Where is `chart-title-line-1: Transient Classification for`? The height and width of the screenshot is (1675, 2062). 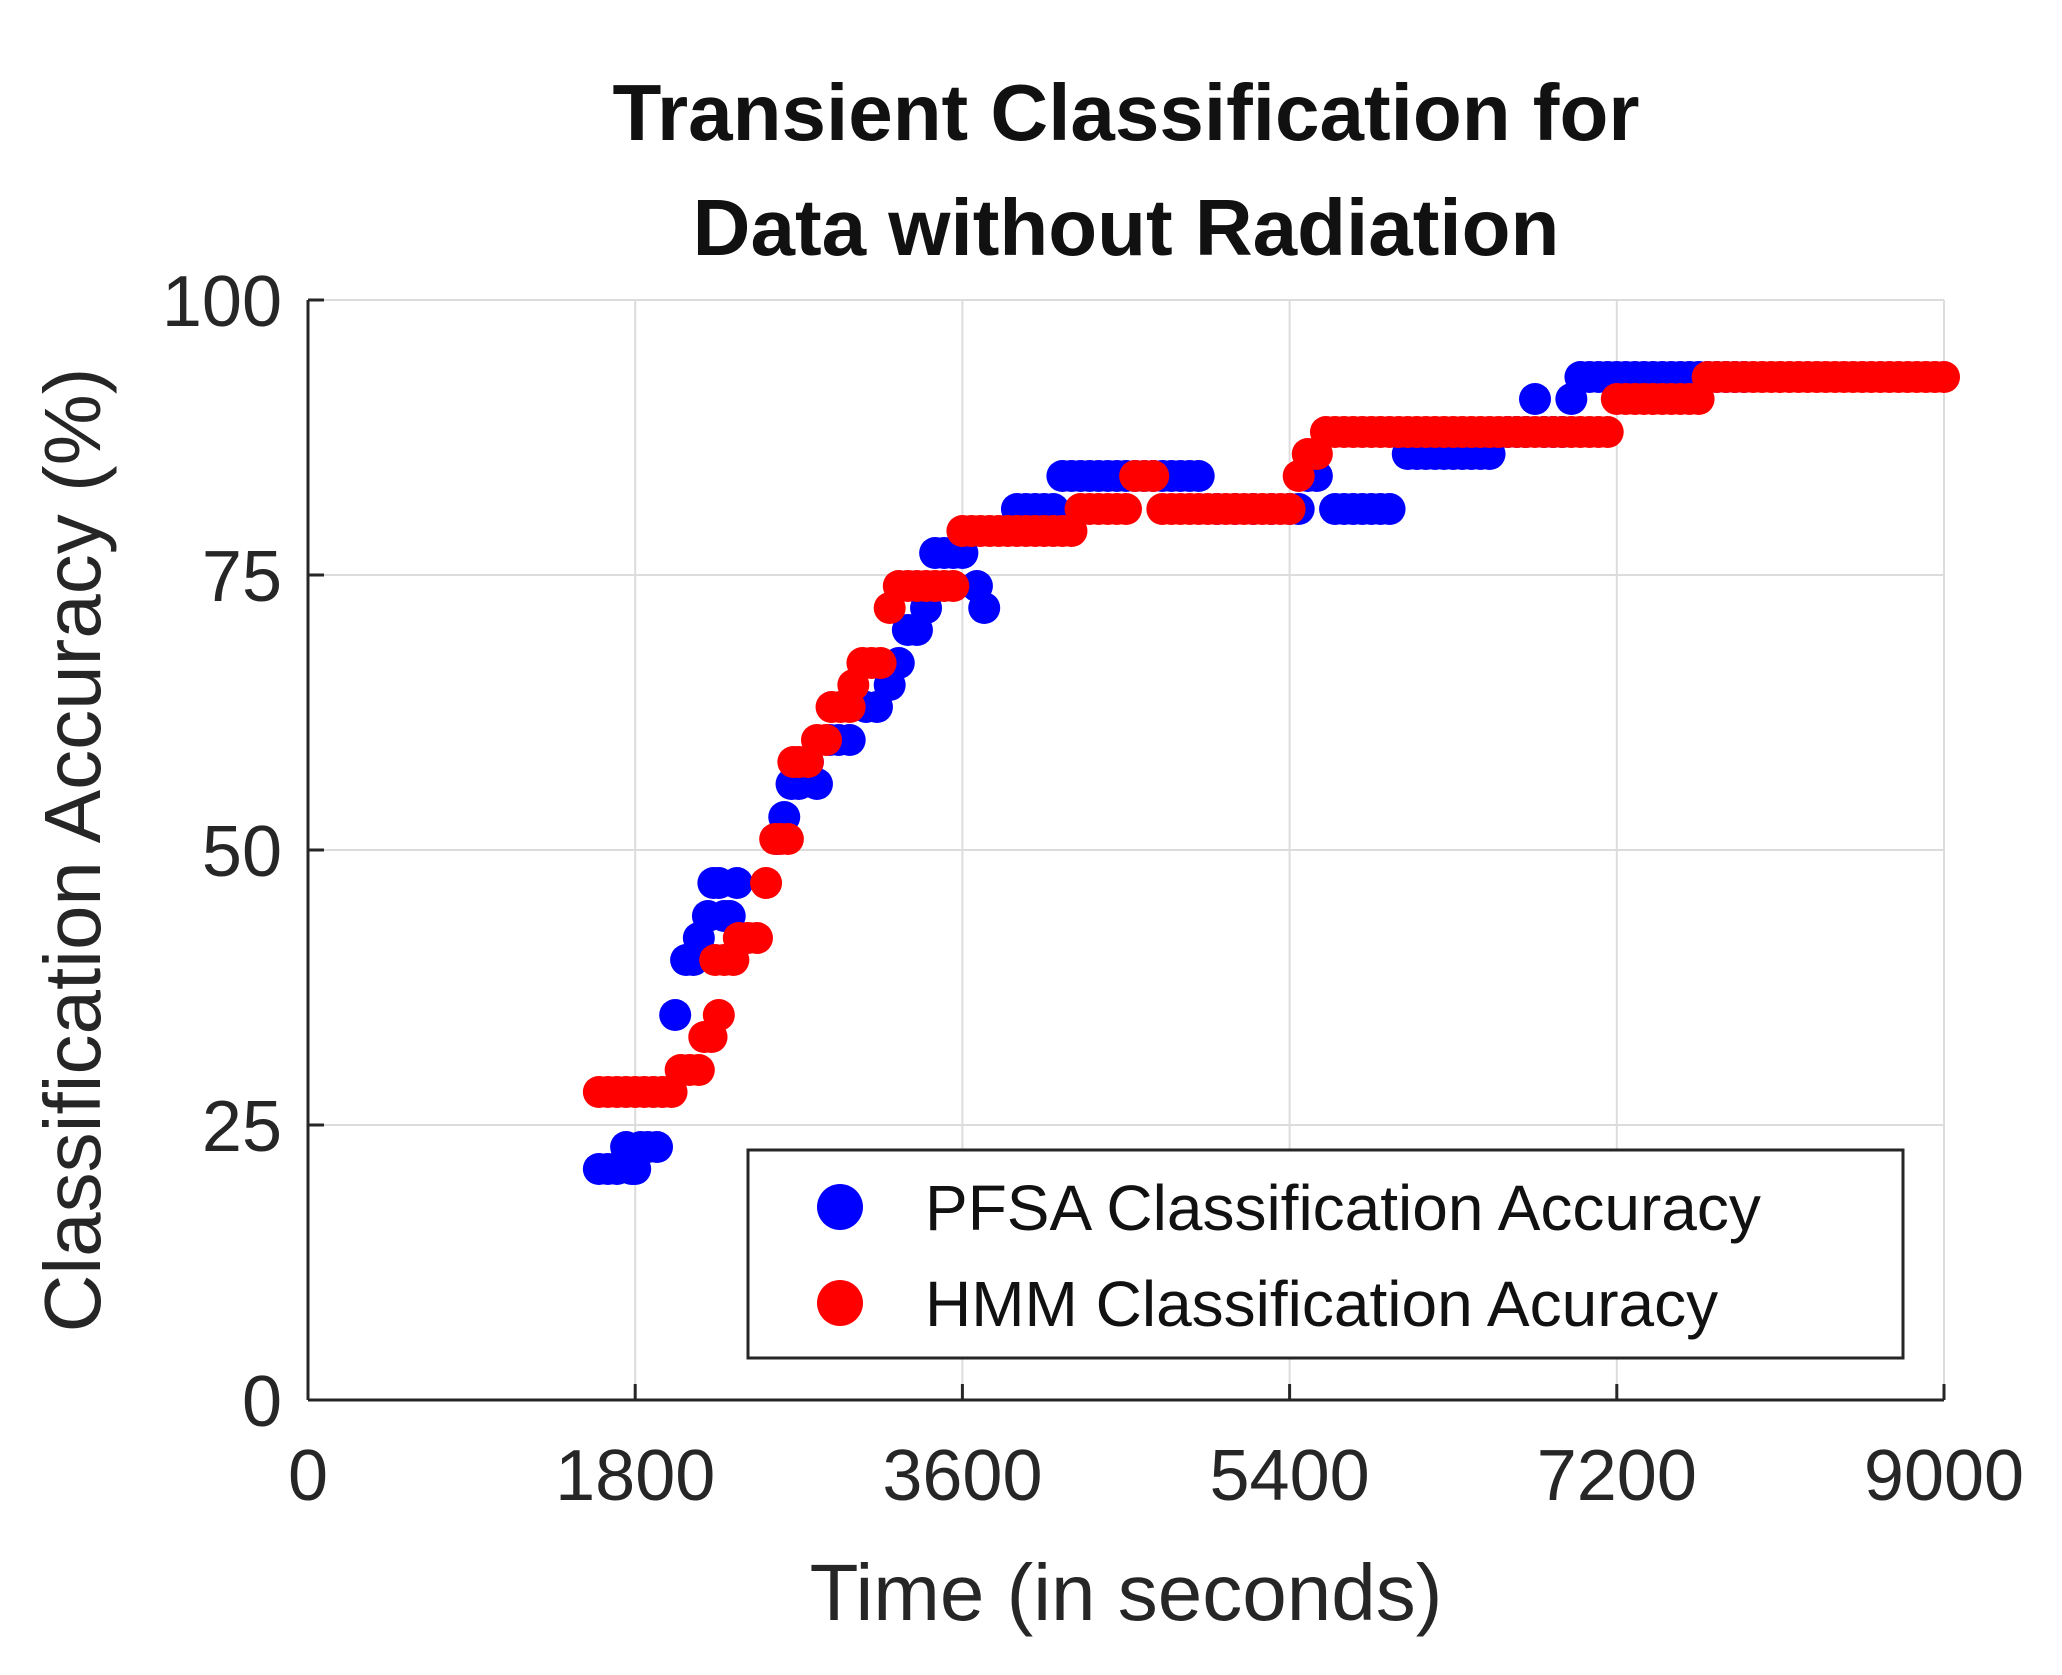 chart-title-line-1: Transient Classification for is located at coordinates (1126, 112).